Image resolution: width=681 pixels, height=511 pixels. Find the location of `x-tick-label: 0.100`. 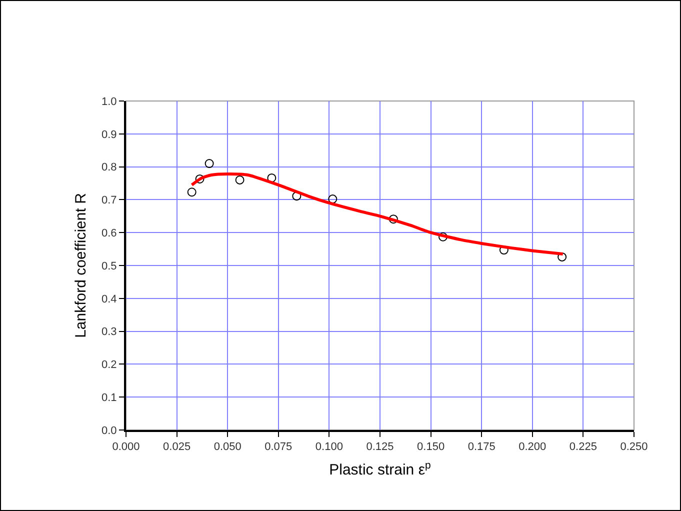

x-tick-label: 0.100 is located at coordinates (329, 447).